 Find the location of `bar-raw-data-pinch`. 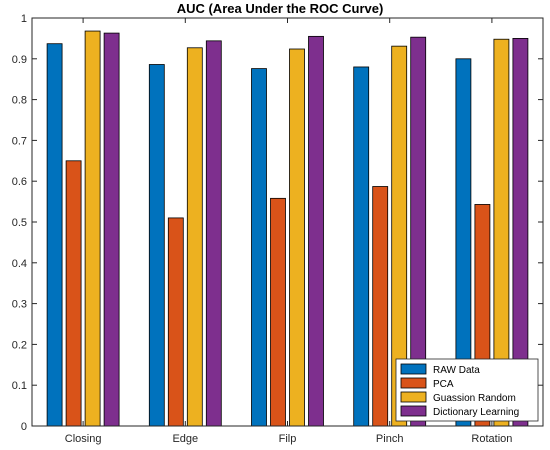

bar-raw-data-pinch is located at coordinates (361, 246).